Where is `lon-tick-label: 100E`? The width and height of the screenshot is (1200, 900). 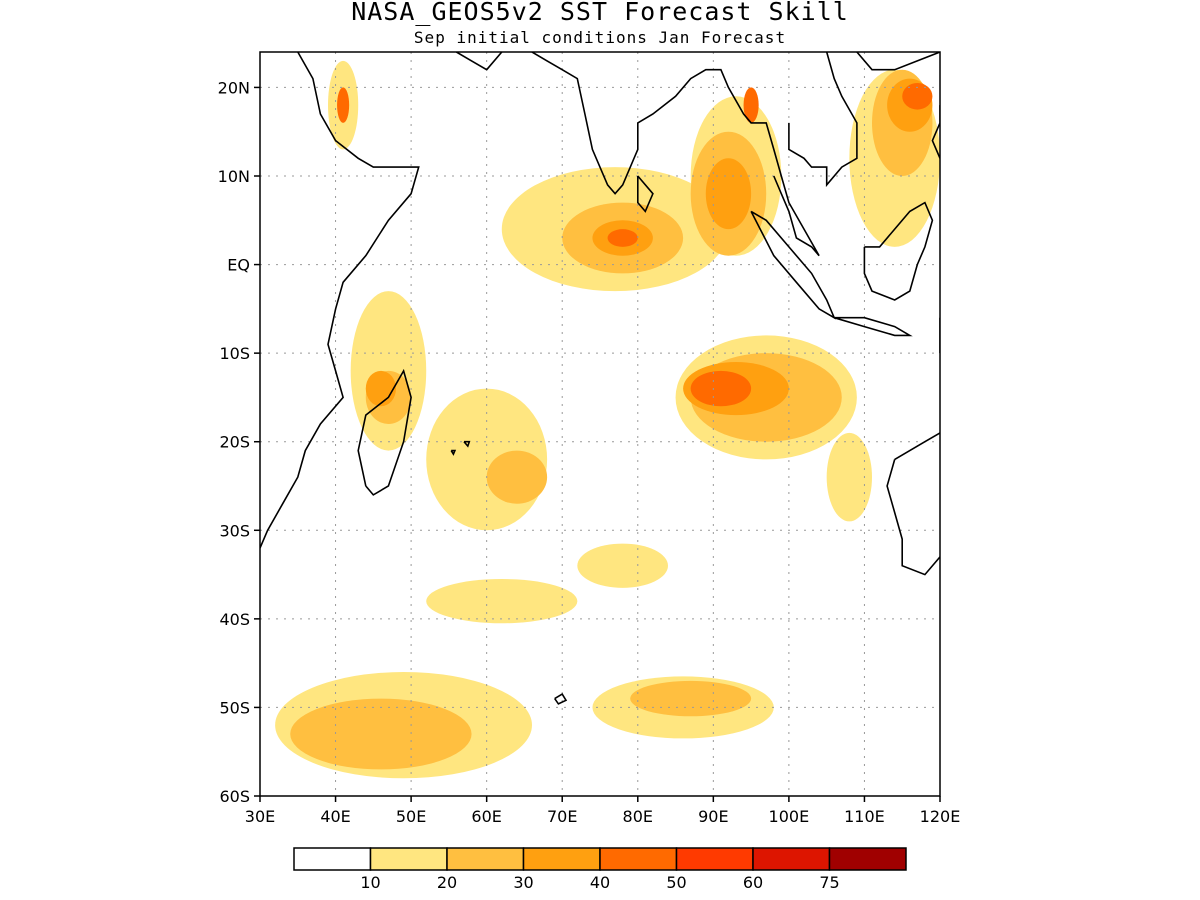
lon-tick-label: 100E is located at coordinates (789, 816).